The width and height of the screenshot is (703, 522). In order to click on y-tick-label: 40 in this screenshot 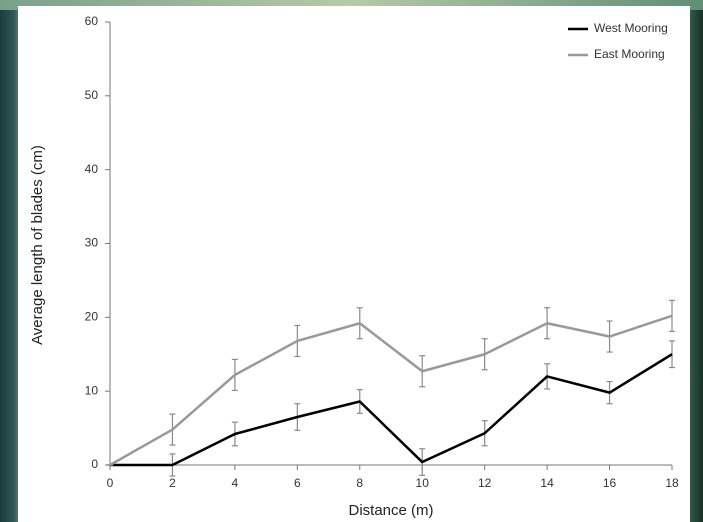, I will do `click(92, 169)`.